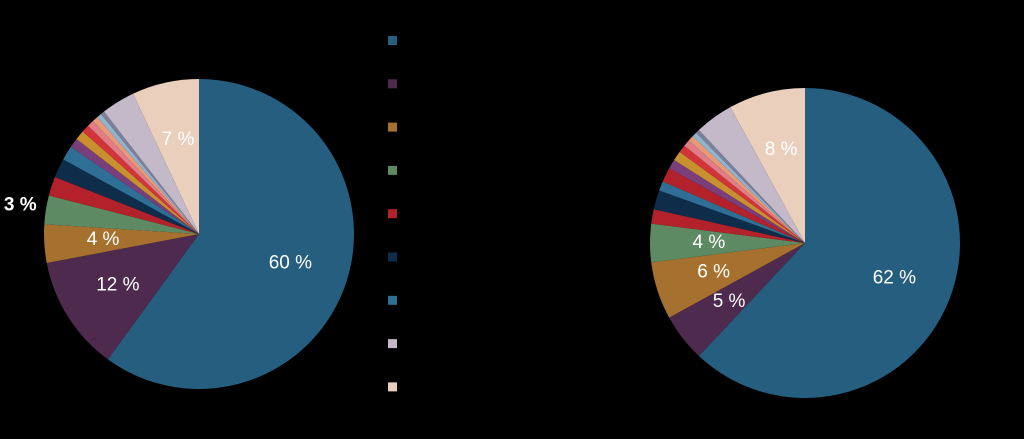 The image size is (1024, 439). Describe the element at coordinates (117, 285) in the screenshot. I see `data-label: 12 %` at that location.